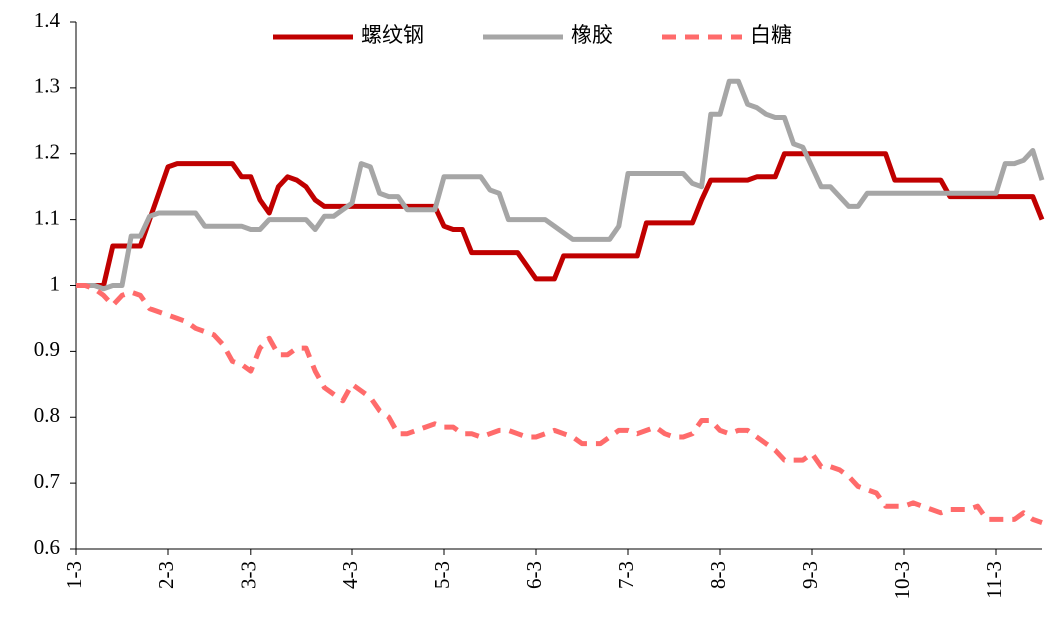 The width and height of the screenshot is (1062, 621). Describe the element at coordinates (718, 575) in the screenshot. I see `x-tick-label: 8-3` at that location.